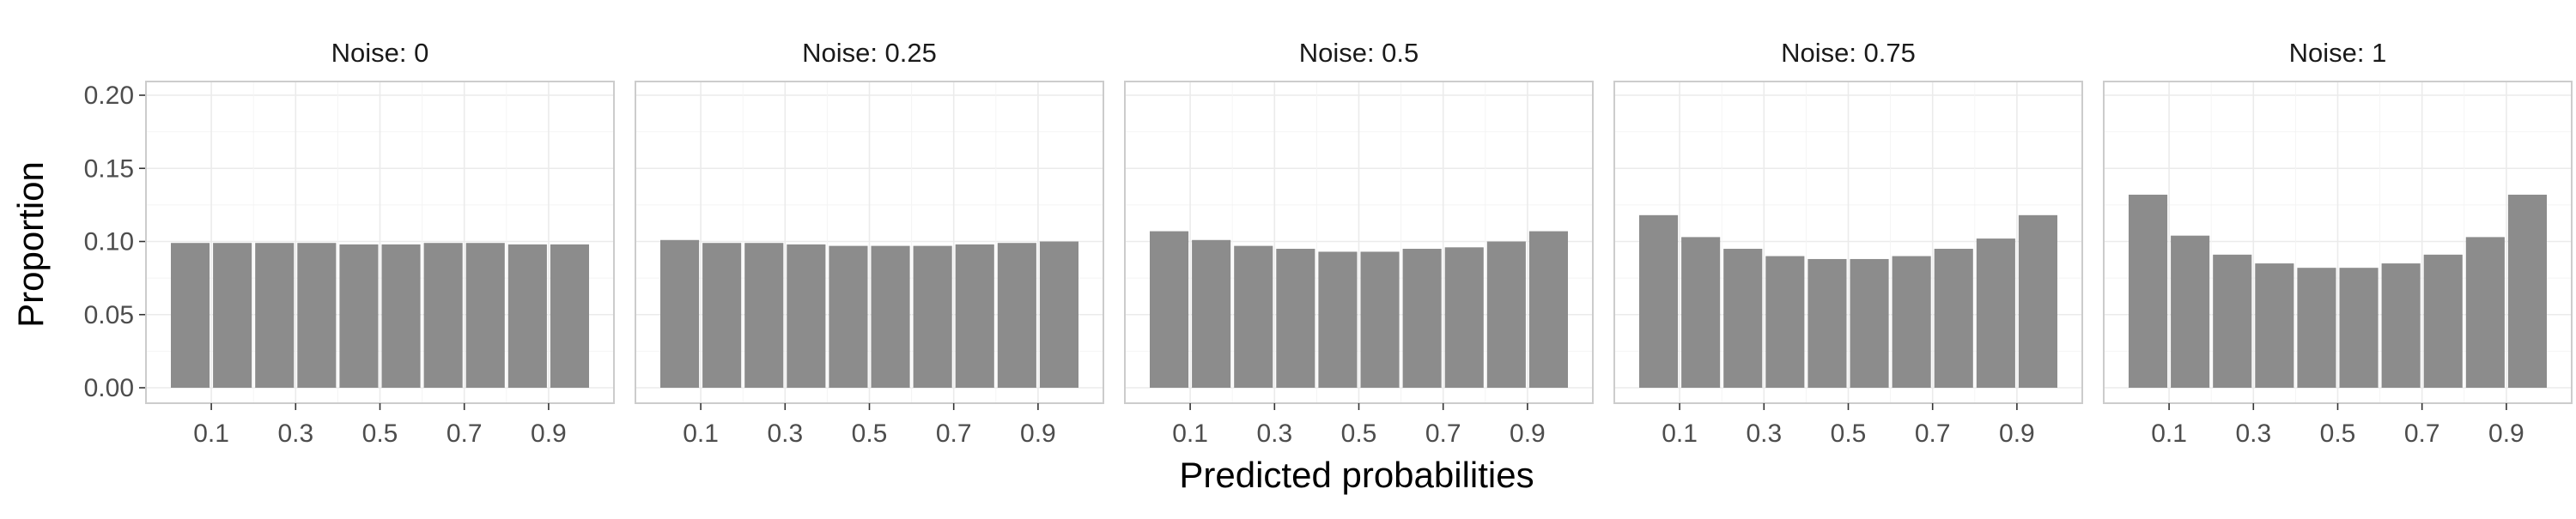  Describe the element at coordinates (380, 53) in the screenshot. I see `facet-strip-label: Noise: 0` at that location.